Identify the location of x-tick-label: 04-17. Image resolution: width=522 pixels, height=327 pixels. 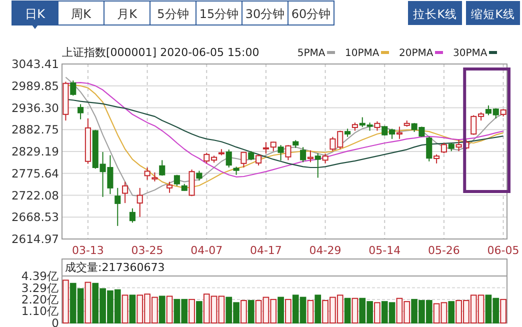
(266, 250).